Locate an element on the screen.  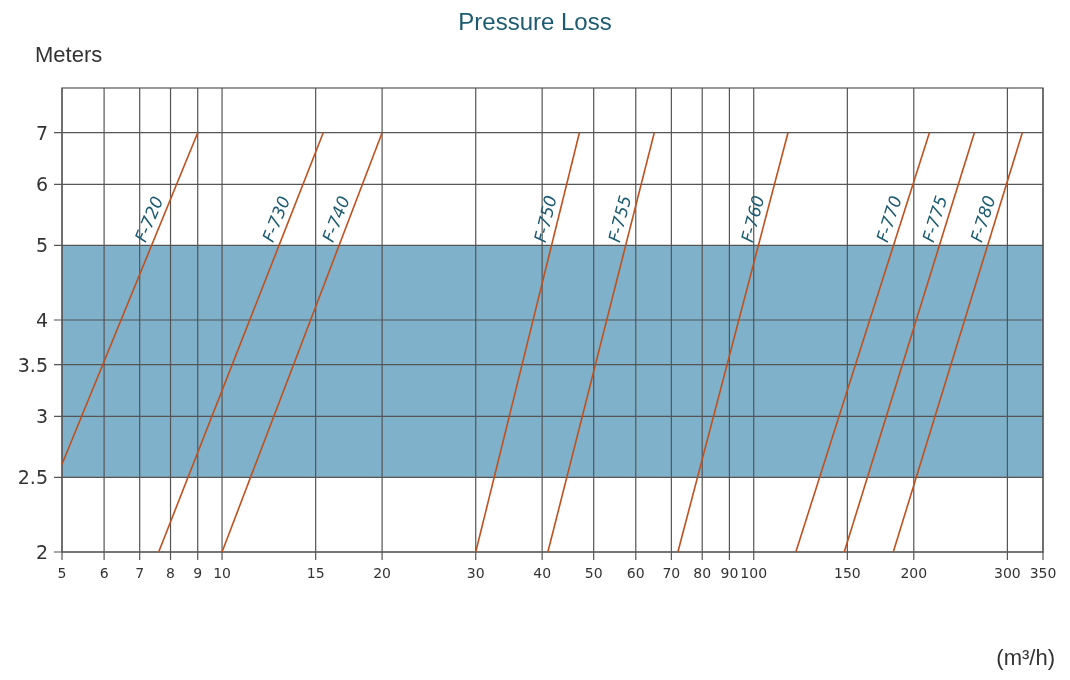
text: F-755 is located at coordinates (620, 219).